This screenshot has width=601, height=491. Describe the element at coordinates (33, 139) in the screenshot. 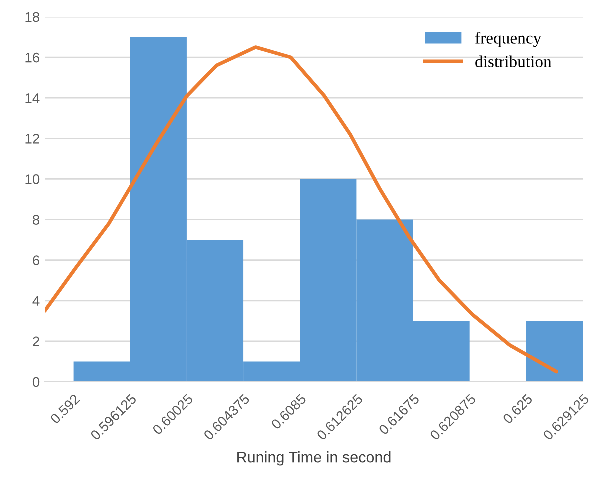

I see `y-tick-label: 12` at that location.